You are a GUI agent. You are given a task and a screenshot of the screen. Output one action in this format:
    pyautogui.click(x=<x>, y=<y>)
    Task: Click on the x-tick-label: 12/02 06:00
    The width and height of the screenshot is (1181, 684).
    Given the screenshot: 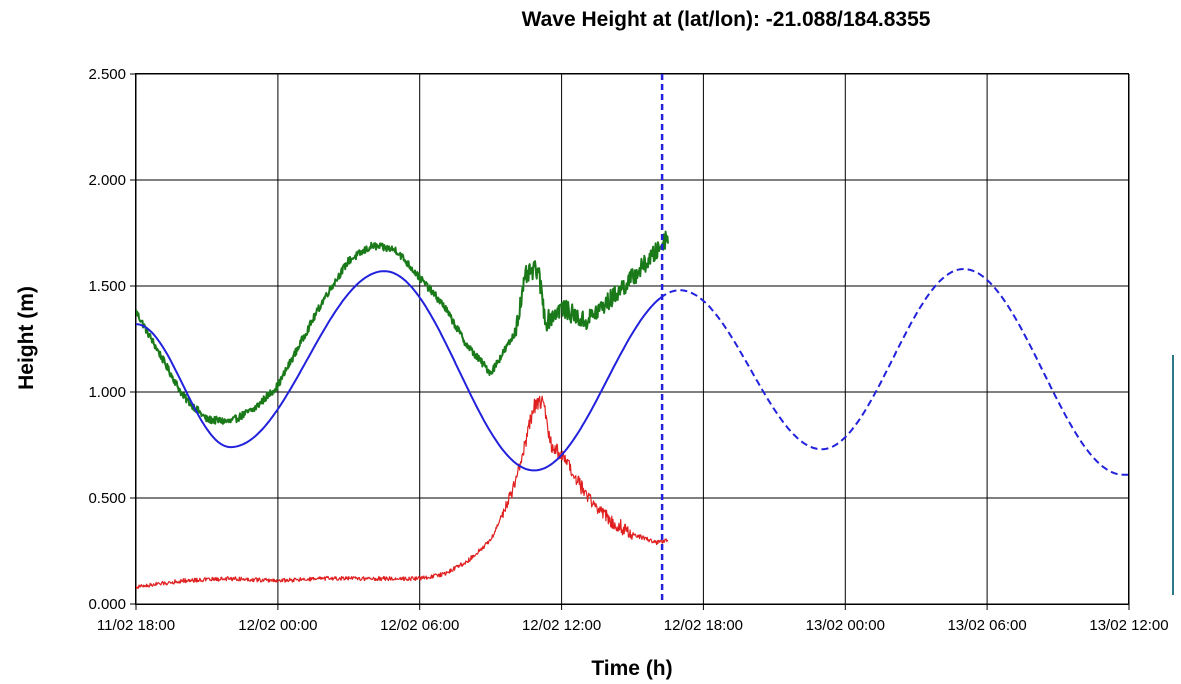 What is the action you would take?
    pyautogui.click(x=419, y=625)
    